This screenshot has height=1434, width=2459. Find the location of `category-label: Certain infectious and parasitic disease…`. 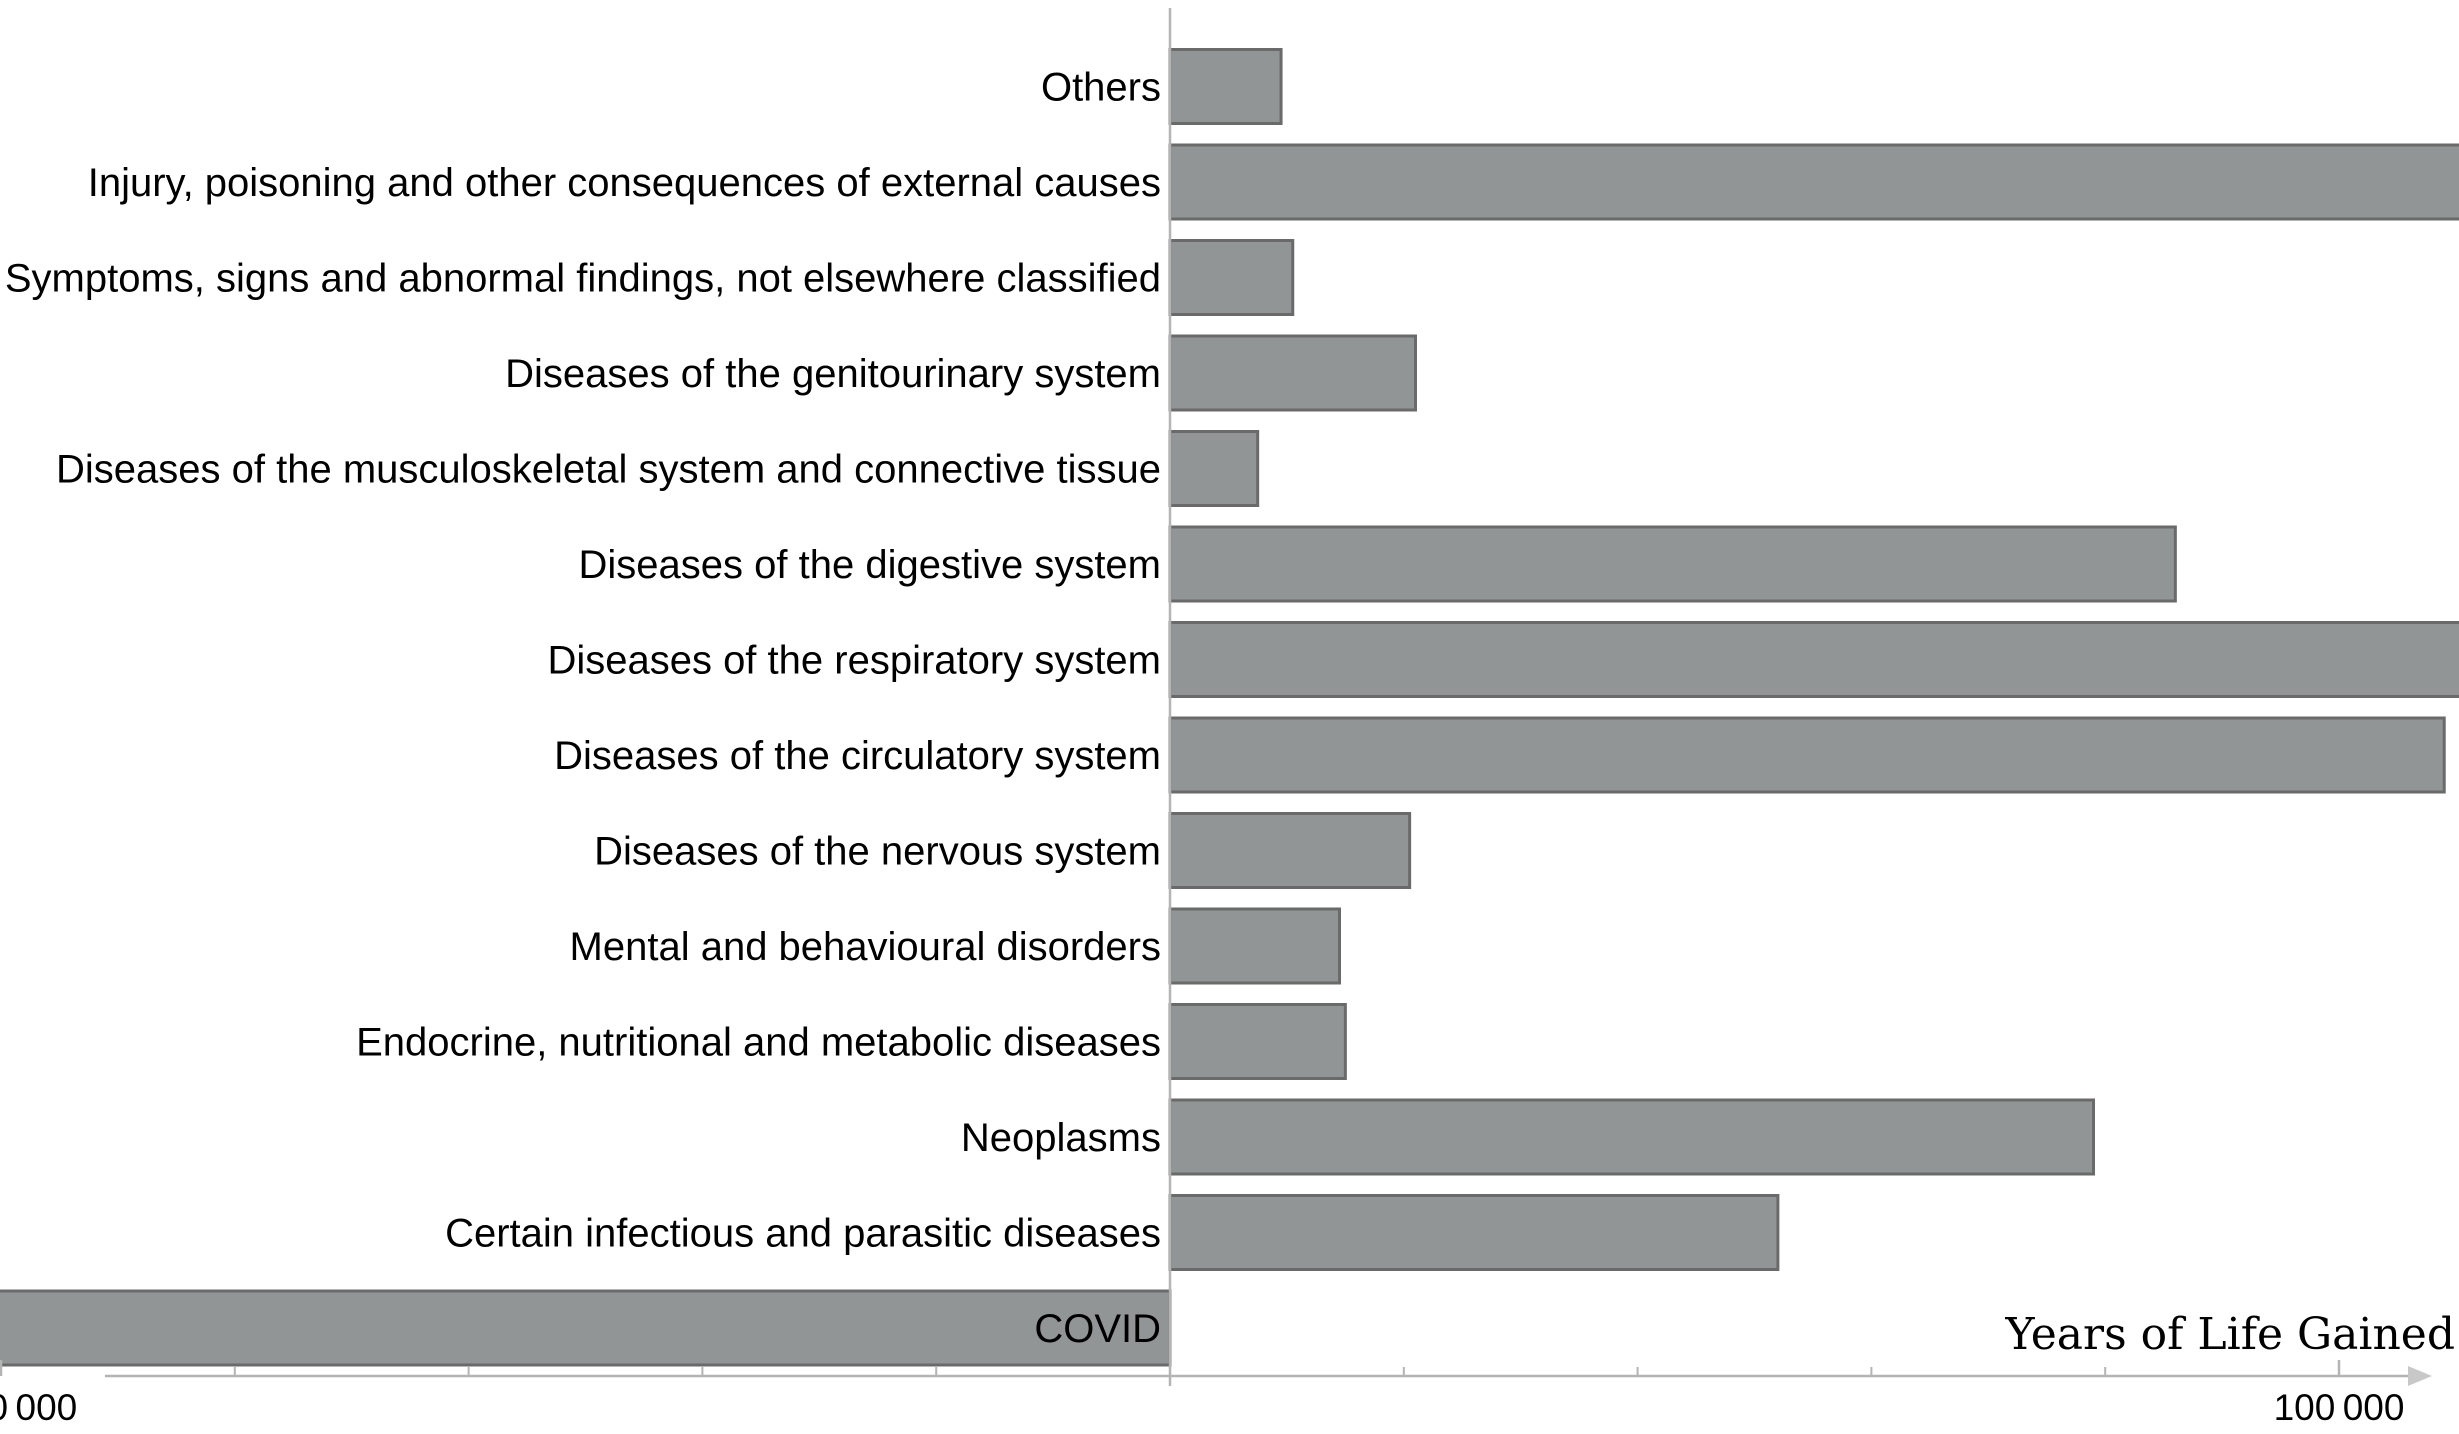

category-label: Certain infectious and parasitic disease… is located at coordinates (803, 1234).